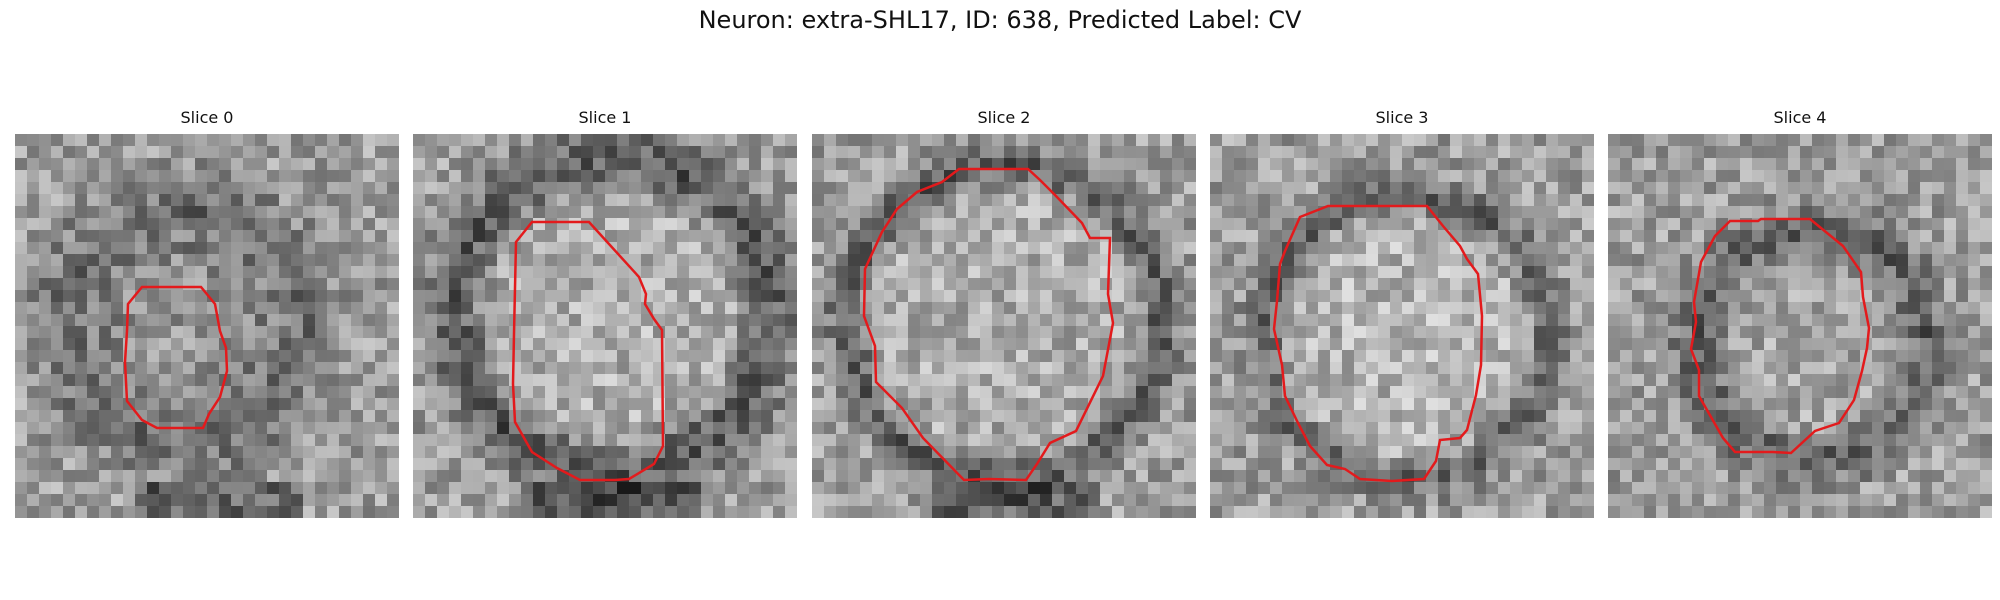  What do you see at coordinates (207, 117) in the screenshot?
I see `slice-title: Slice 0` at bounding box center [207, 117].